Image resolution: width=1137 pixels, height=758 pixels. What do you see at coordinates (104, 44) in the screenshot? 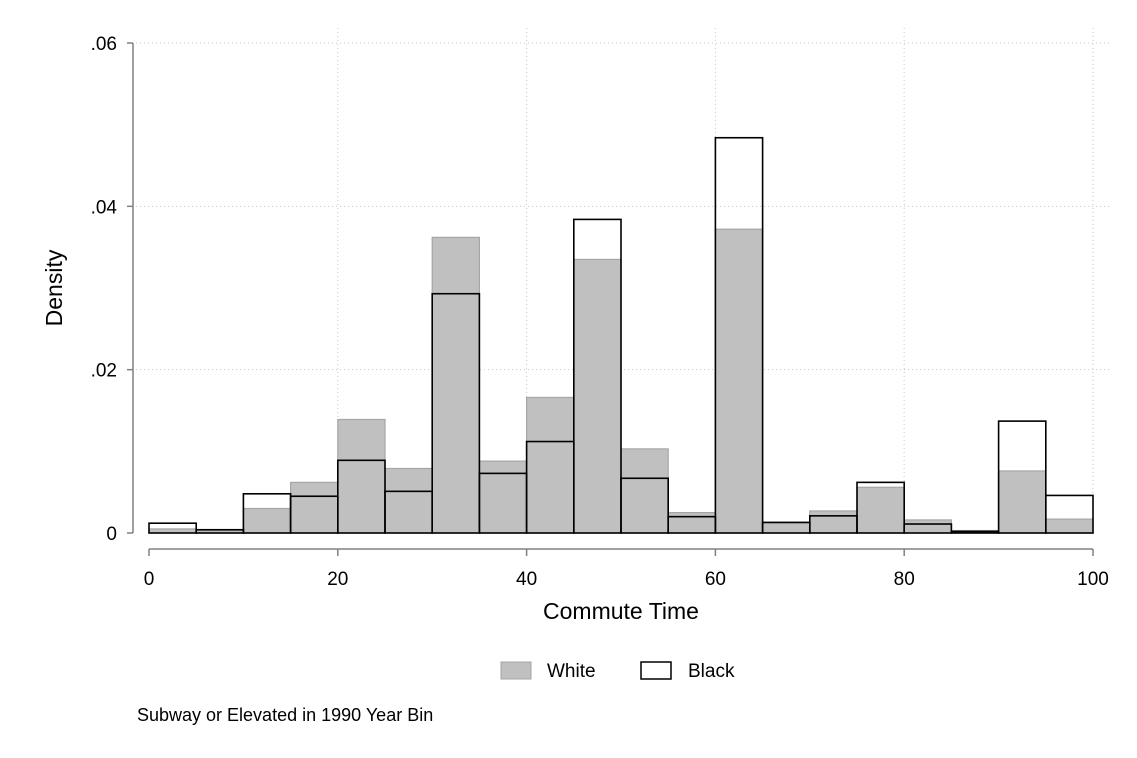
I see `y-tick-label: .06` at bounding box center [104, 44].